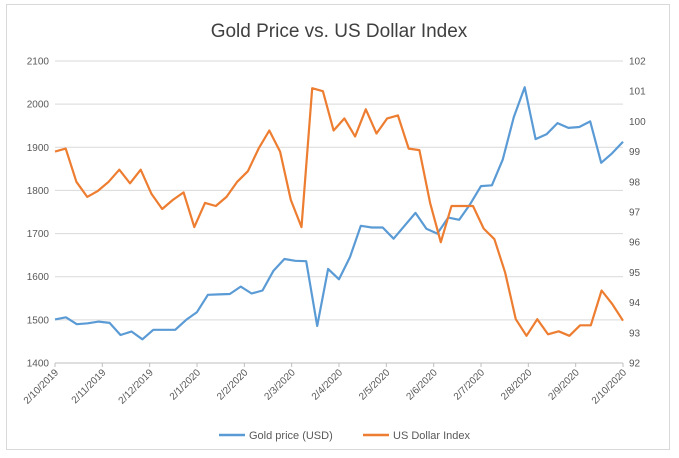  What do you see at coordinates (470, 385) in the screenshot?
I see `x-tick-label: 2/7/2020` at bounding box center [470, 385].